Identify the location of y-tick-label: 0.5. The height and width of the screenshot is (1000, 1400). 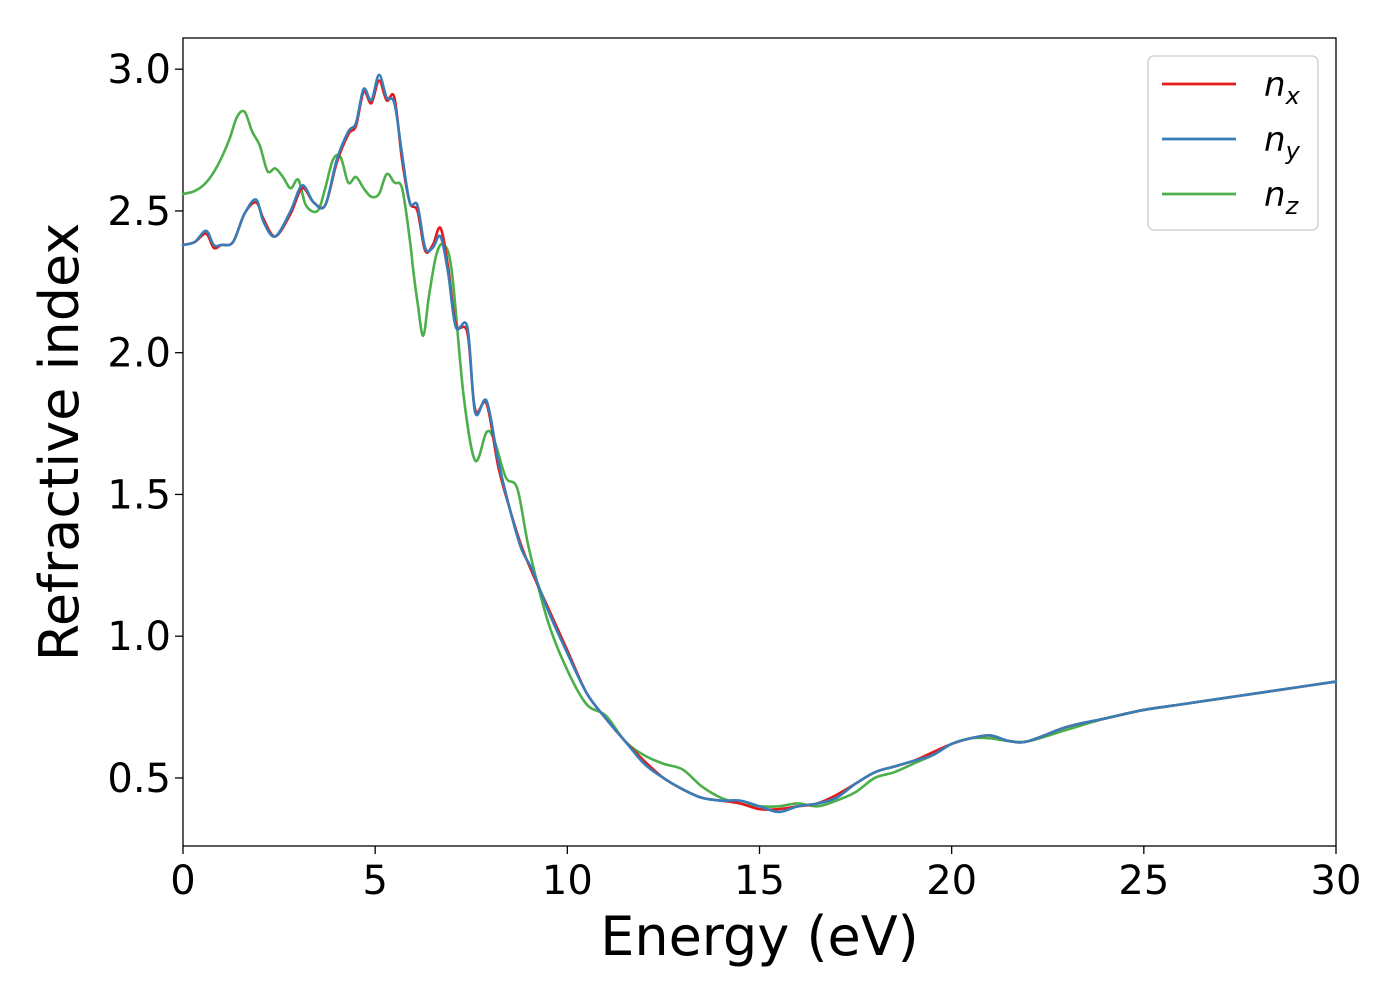
(139, 779).